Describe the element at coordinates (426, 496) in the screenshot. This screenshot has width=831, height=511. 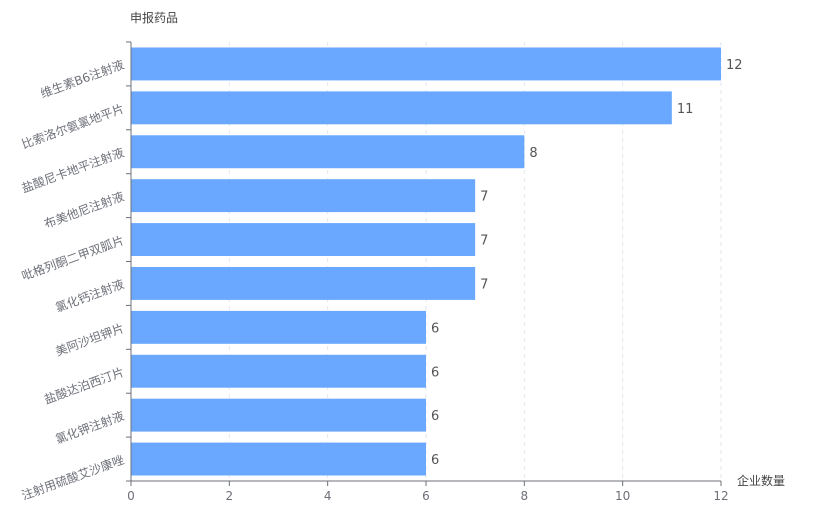
I see `x-tick-label: 6` at that location.